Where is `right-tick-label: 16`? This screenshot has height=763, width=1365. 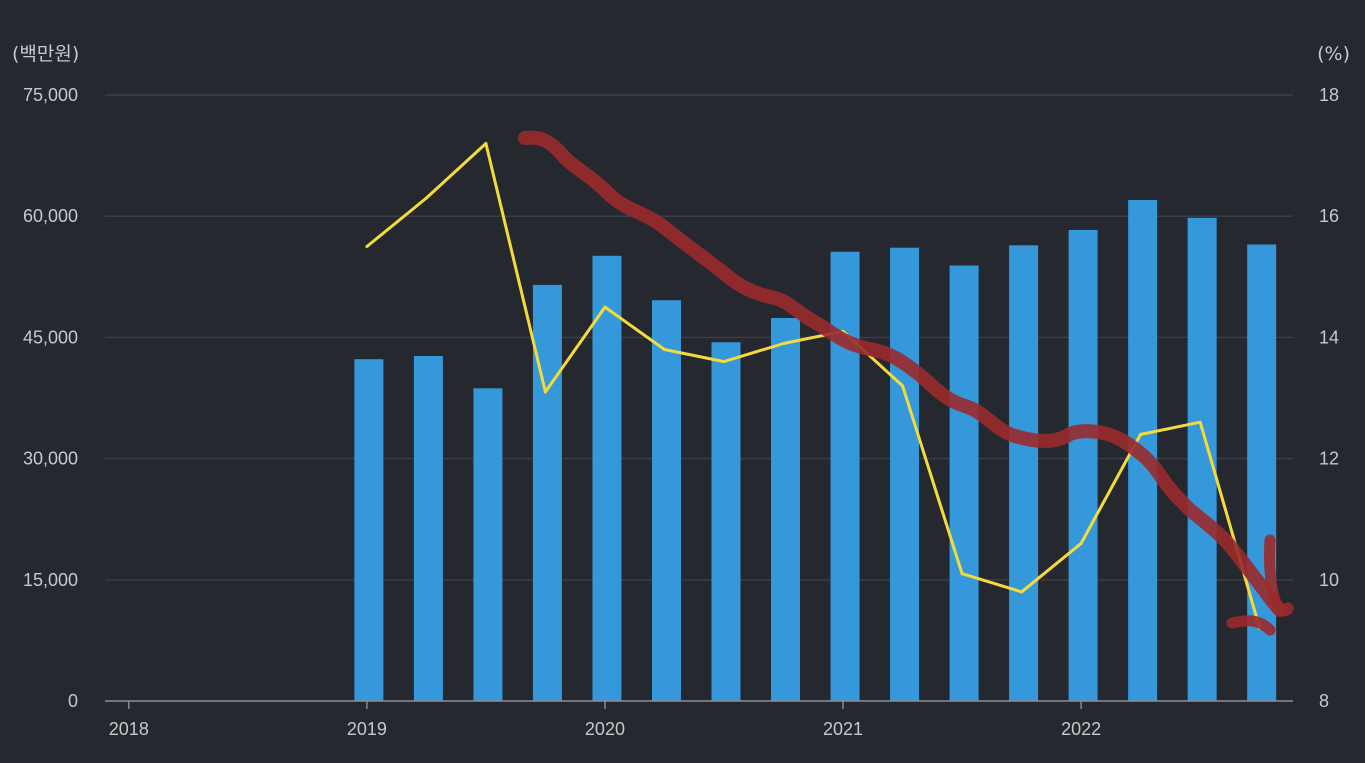
right-tick-label: 16 is located at coordinates (1329, 216).